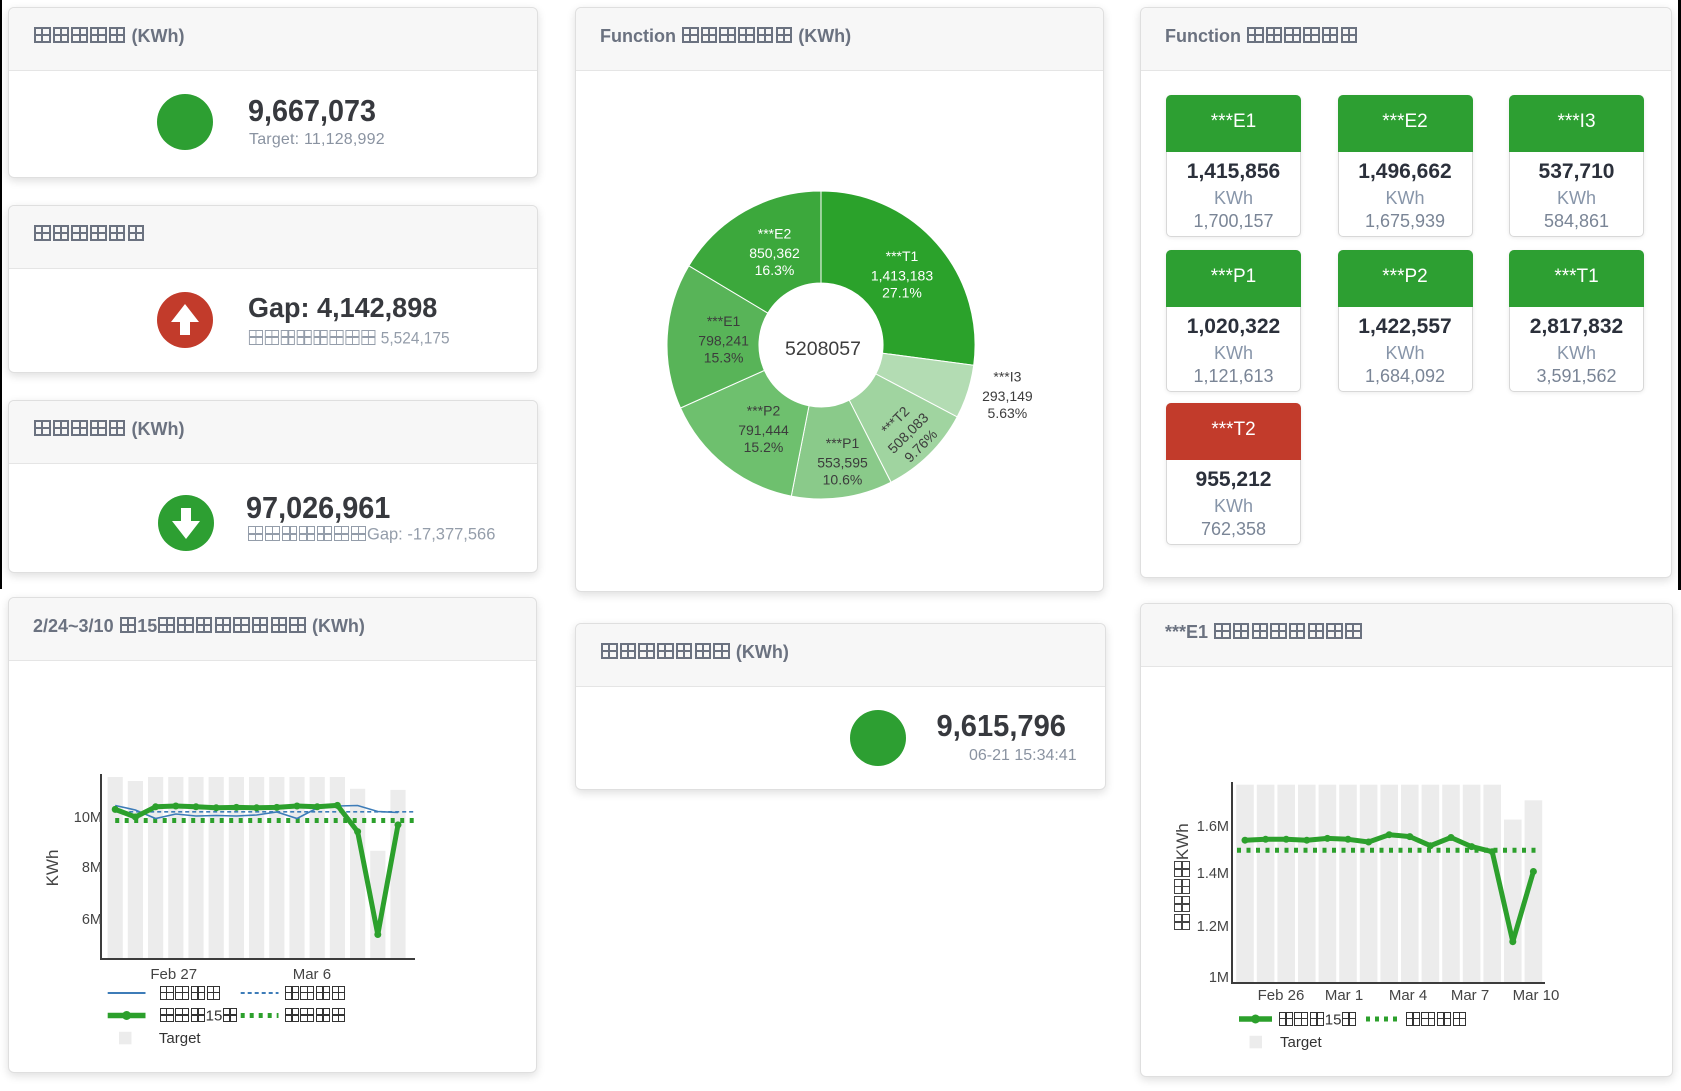 This screenshot has width=1681, height=1091. I want to click on svg-text: 1,413,183, so click(902, 275).